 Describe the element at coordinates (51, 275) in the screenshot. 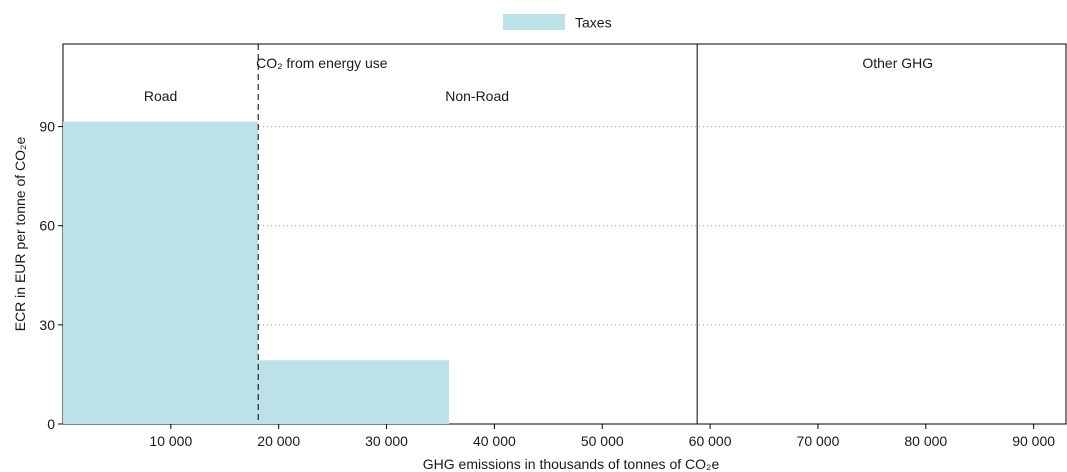

I see `y-axis-ticks: 0 30 60 90` at that location.